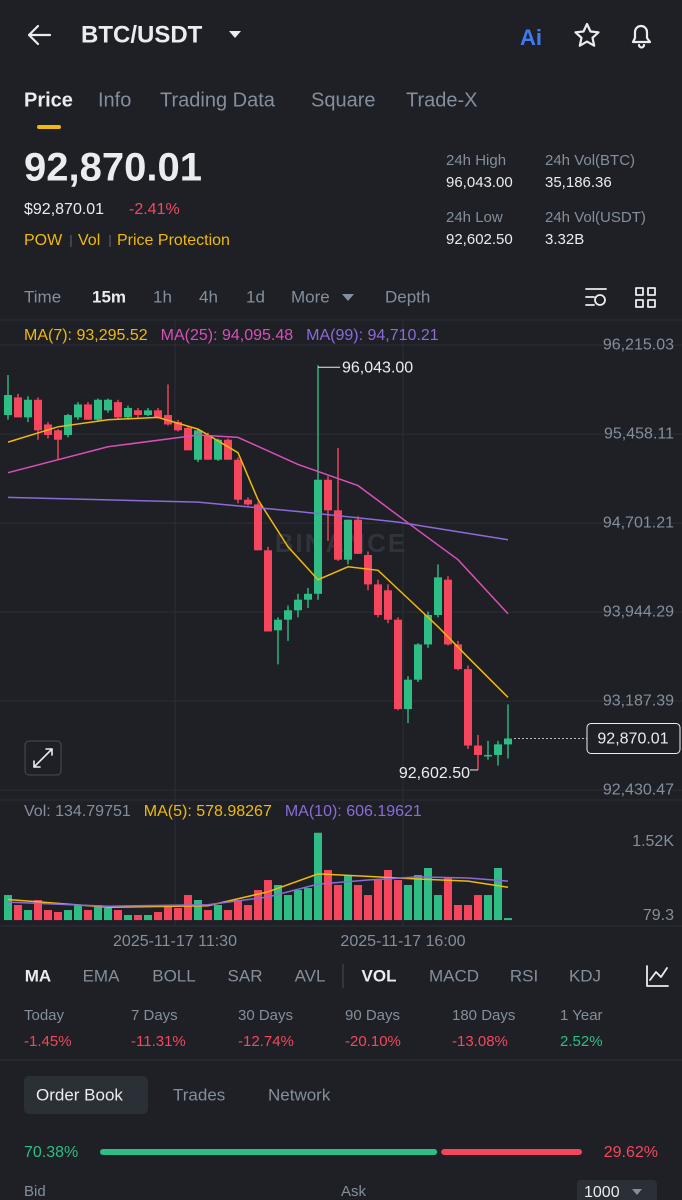 The width and height of the screenshot is (682, 1200). I want to click on pair-dropdown, so click(235, 34).